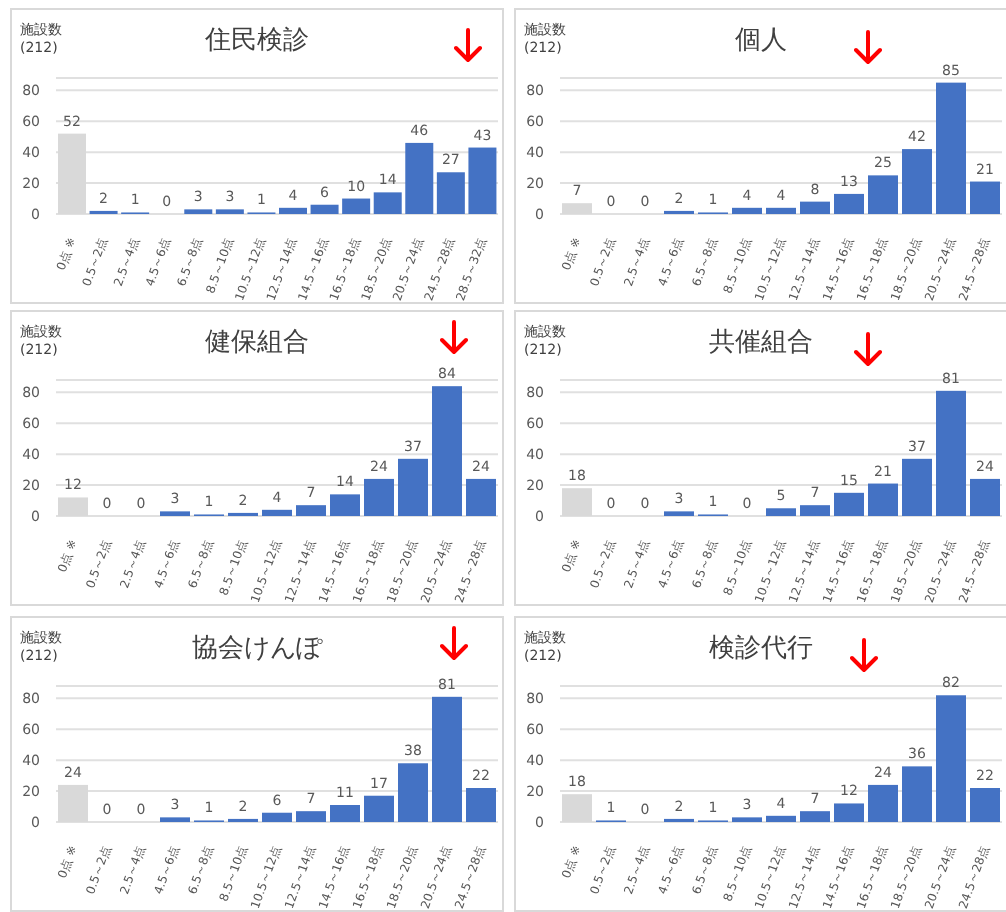  Describe the element at coordinates (257, 649) in the screenshot. I see `chart-title: 協会けんぽ` at that location.